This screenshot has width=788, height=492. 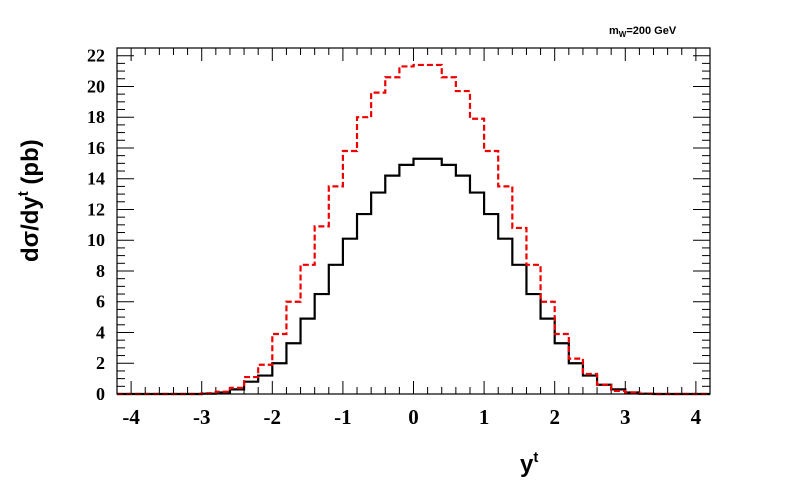 I want to click on y-tick-label: 18, so click(x=96, y=117).